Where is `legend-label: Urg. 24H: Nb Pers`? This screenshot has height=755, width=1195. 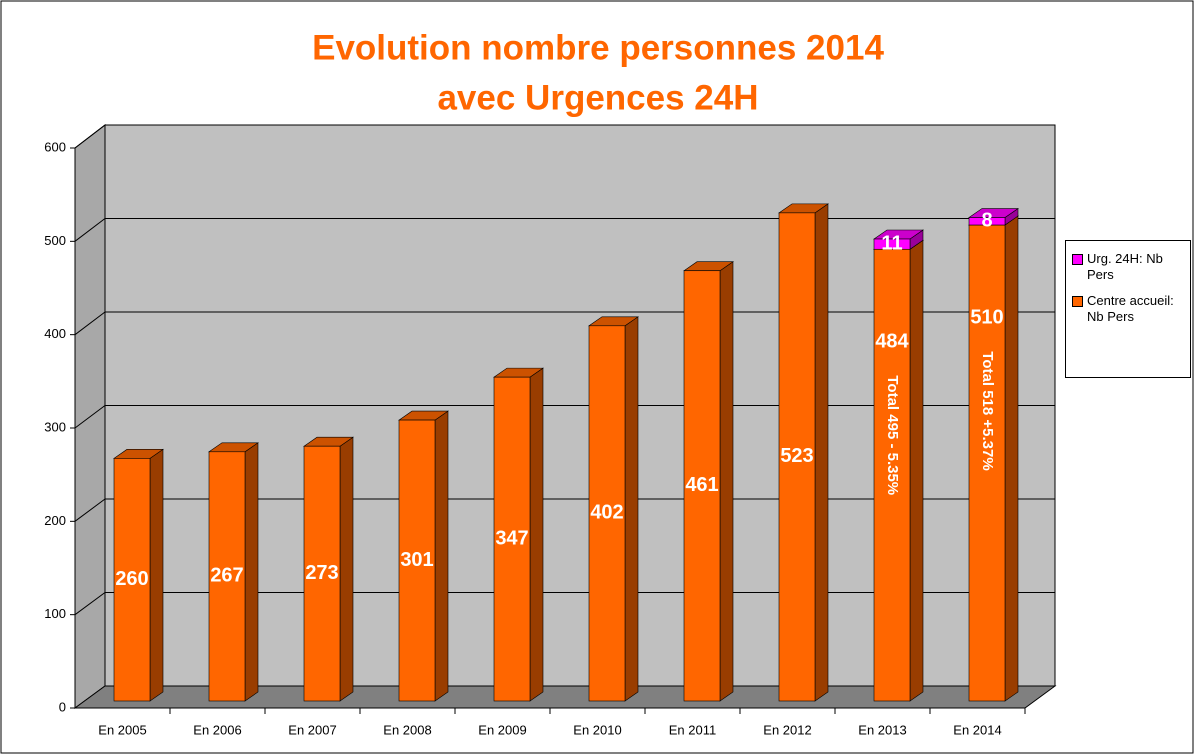
legend-label: Urg. 24H: Nb Pers is located at coordinates (1125, 266).